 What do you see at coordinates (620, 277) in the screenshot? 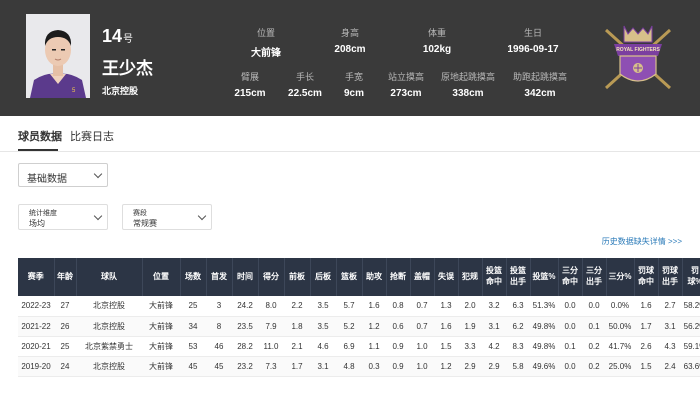
I see `column-header: 三分%` at bounding box center [620, 277].